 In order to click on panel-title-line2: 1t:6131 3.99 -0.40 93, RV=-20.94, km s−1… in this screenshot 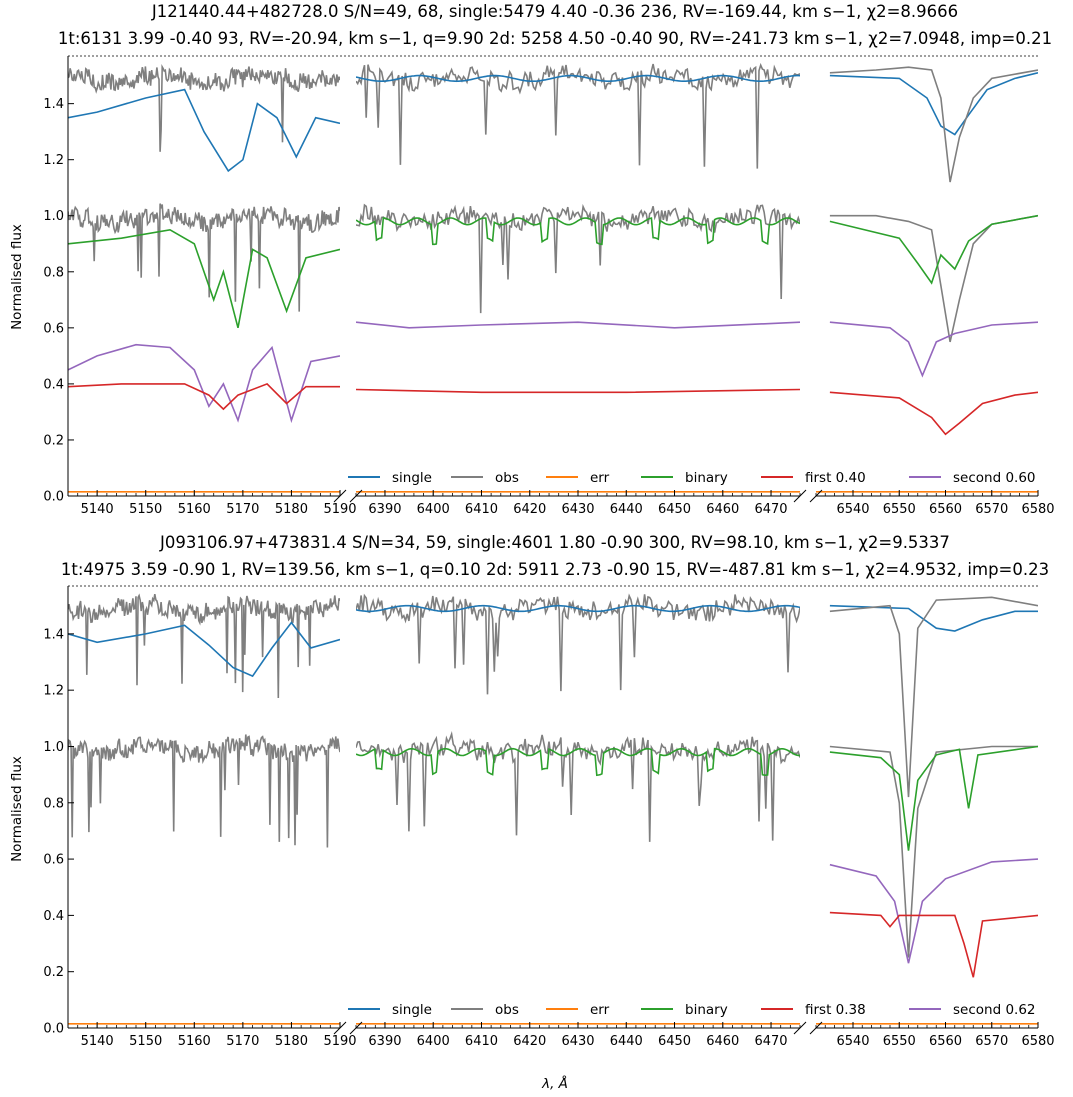, I will do `click(555, 38)`.